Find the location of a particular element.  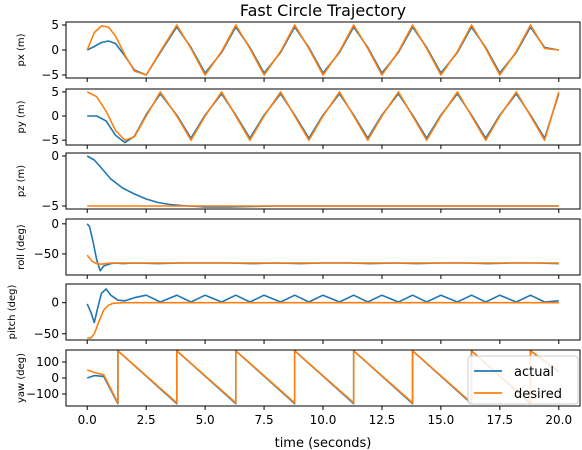

y-tick-label-pitch: 0 is located at coordinates (55, 303).